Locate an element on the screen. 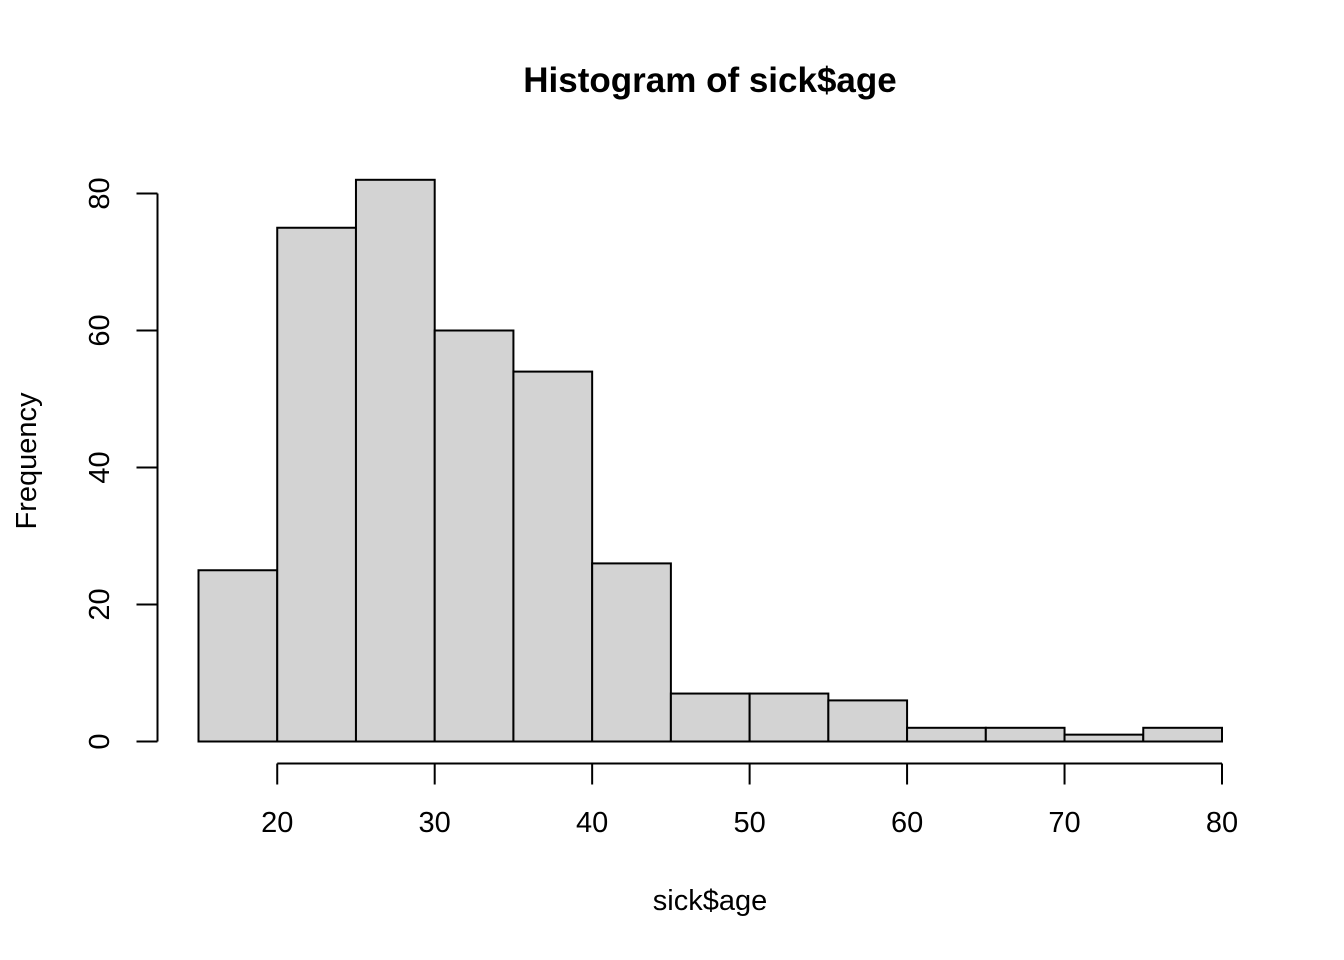 The height and width of the screenshot is (960, 1344). x-tick-label: 50 is located at coordinates (749, 823).